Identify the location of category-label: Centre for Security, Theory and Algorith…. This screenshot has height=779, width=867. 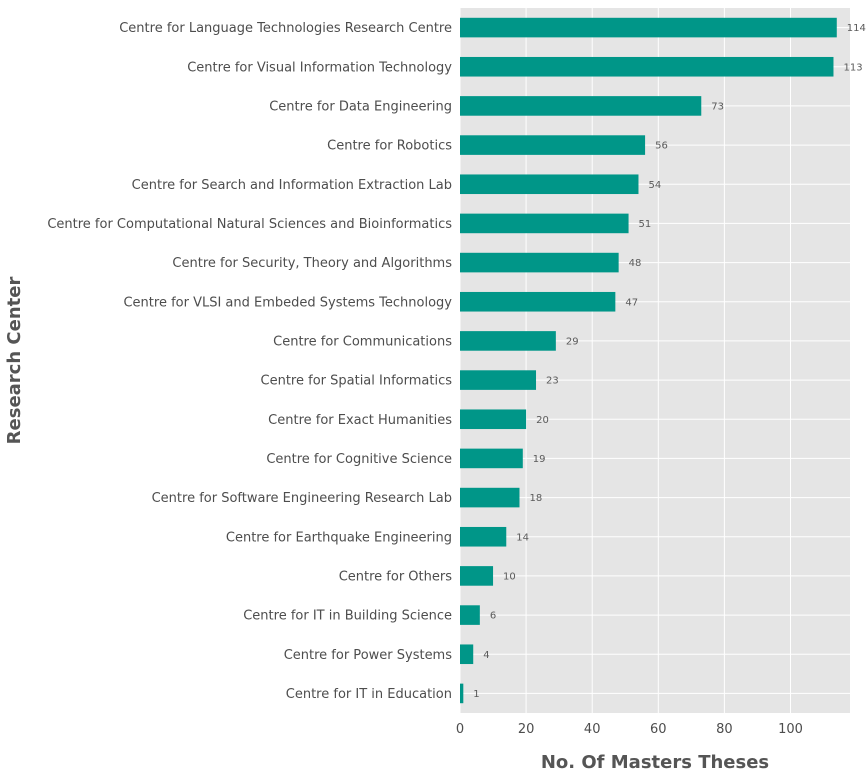
(312, 263).